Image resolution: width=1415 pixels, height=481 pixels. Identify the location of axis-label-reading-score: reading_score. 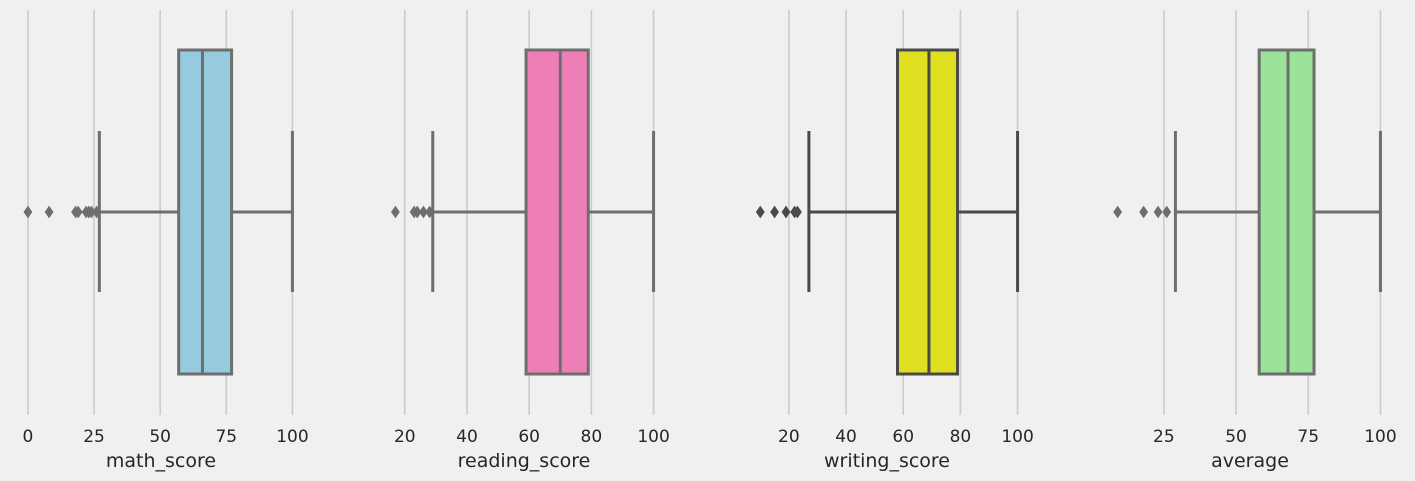
(524, 461).